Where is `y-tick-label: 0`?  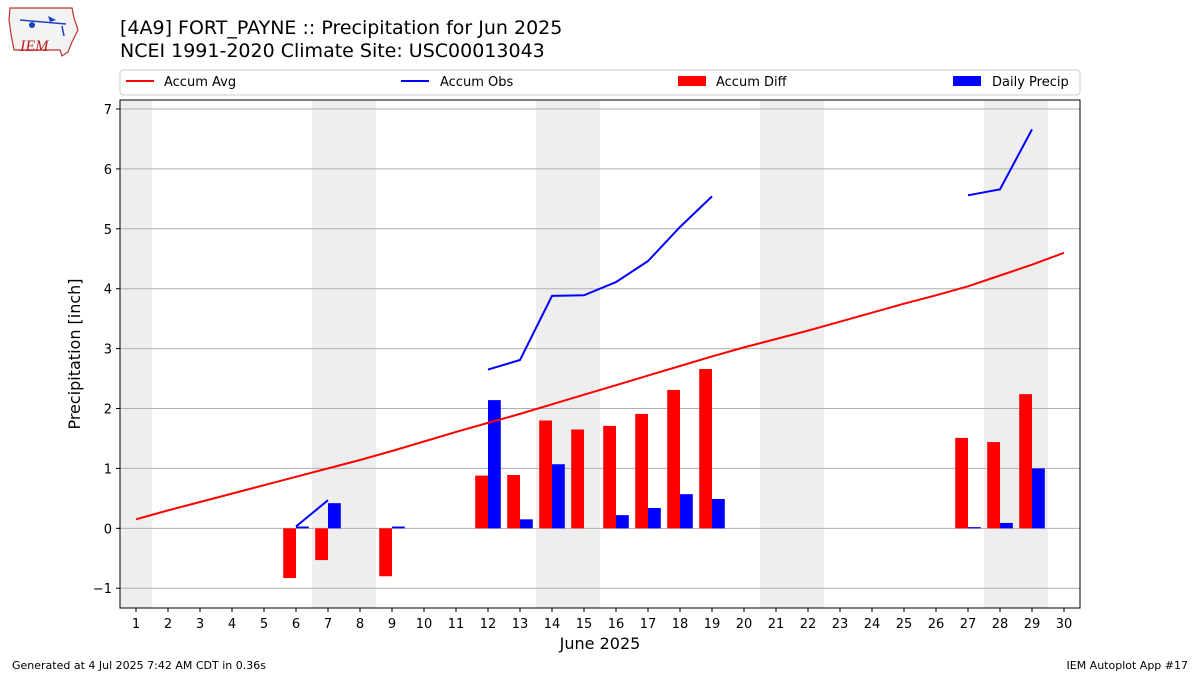
y-tick-label: 0 is located at coordinates (108, 529).